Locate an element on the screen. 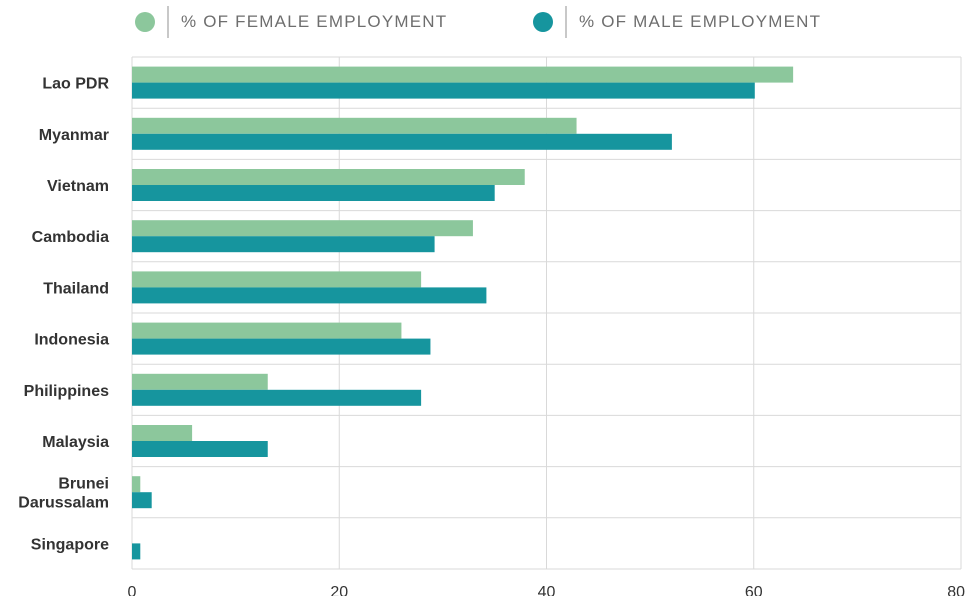  category-label-line: Malaysia is located at coordinates (75, 442).